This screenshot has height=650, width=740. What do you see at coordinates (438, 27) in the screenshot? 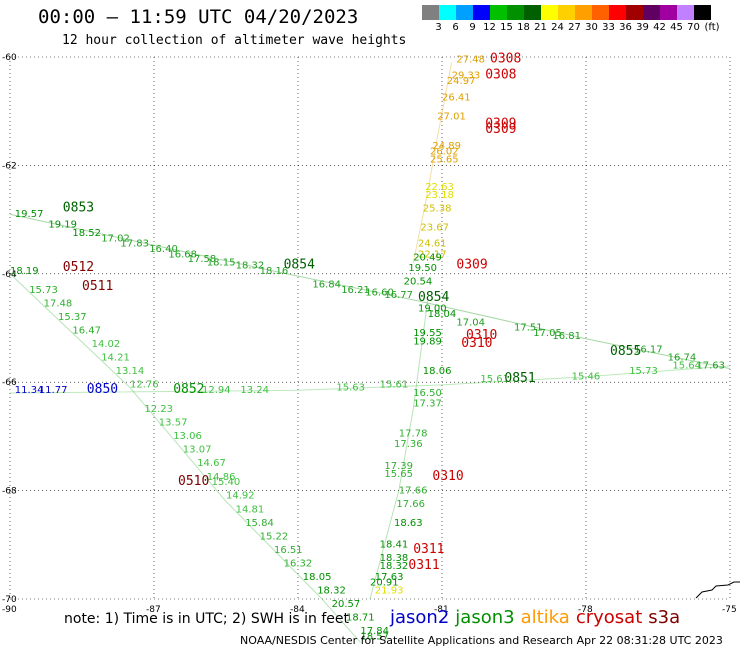
I see `legend-tick-label: 3` at bounding box center [438, 27].